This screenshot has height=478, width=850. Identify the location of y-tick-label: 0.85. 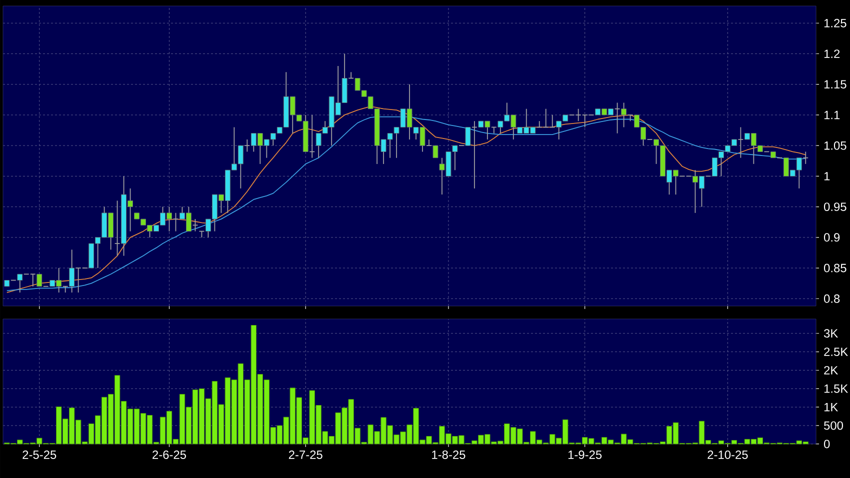
(835, 268).